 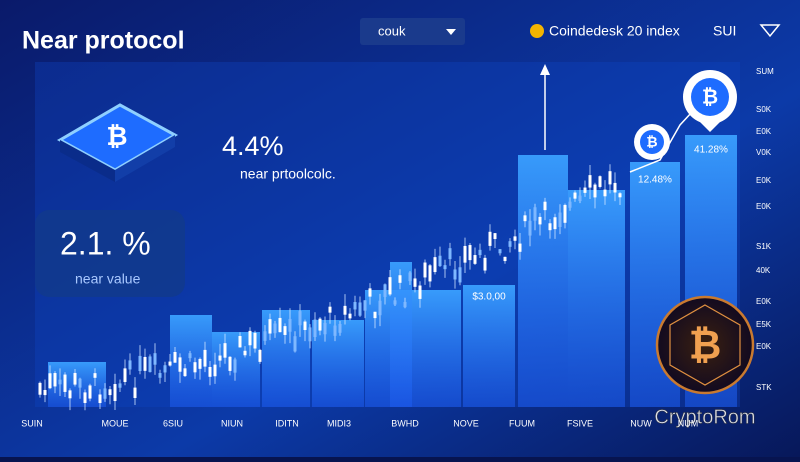 What do you see at coordinates (466, 423) in the screenshot?
I see `bottom-axis-label: NOVE` at bounding box center [466, 423].